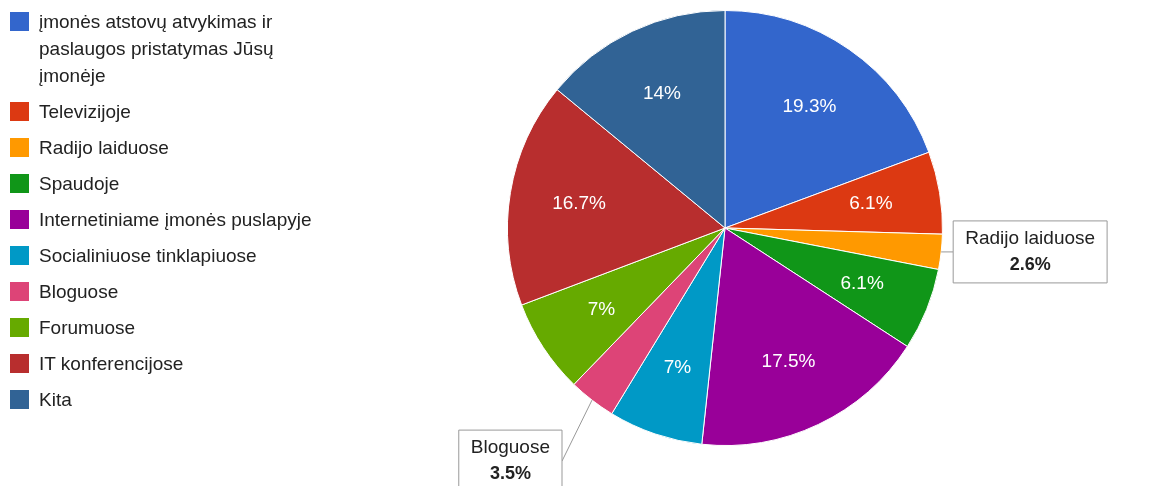 This screenshot has height=486, width=1161. What do you see at coordinates (579, 203) in the screenshot?
I see `data-label: 16.7%` at bounding box center [579, 203].